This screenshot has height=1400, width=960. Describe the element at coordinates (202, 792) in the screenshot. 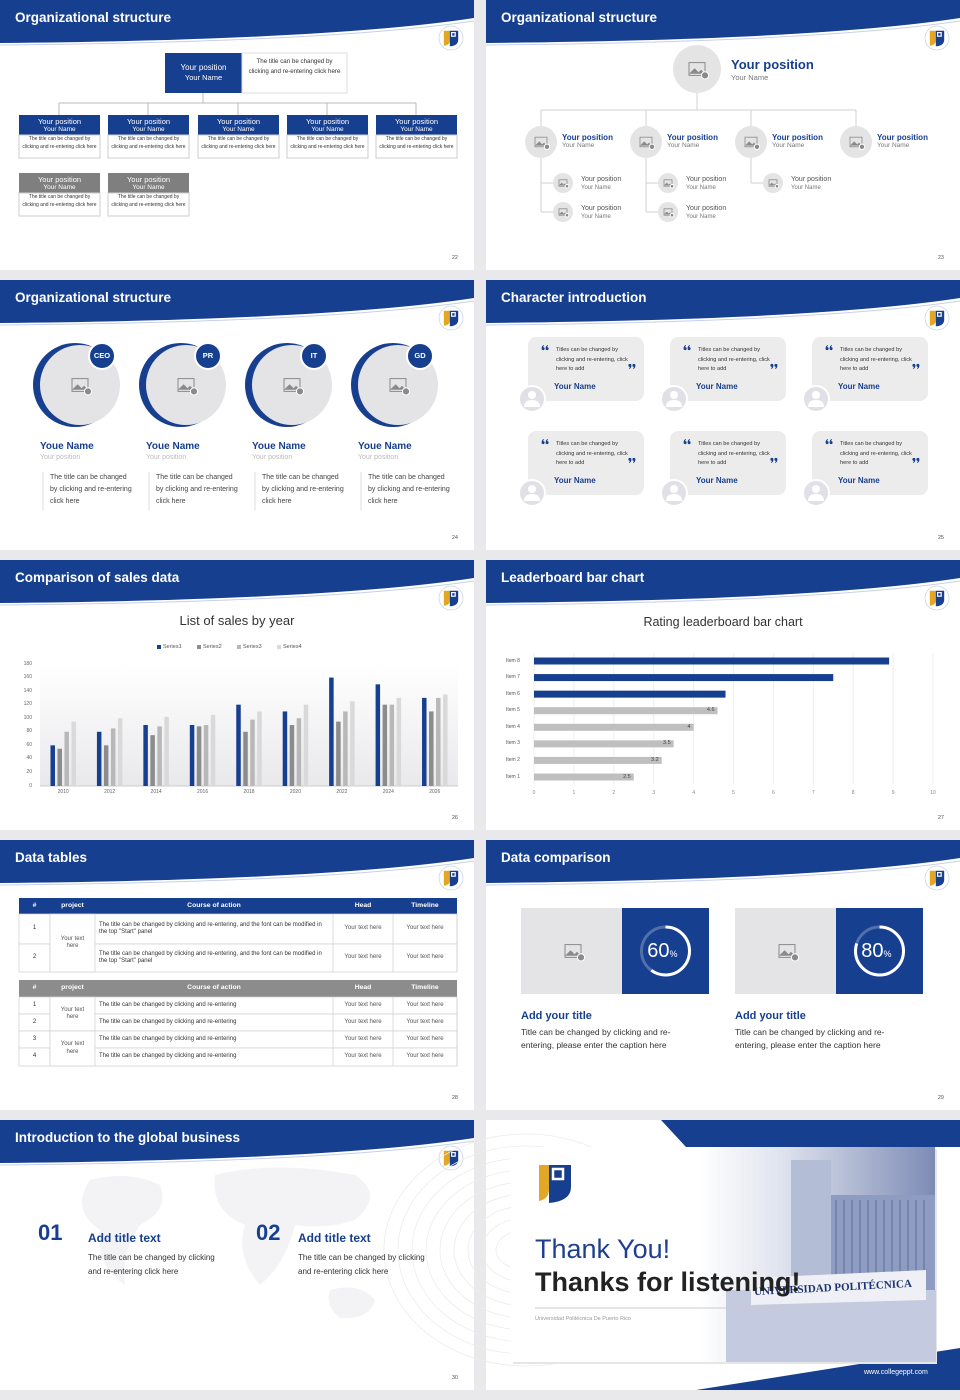

I see `x-tick-label: 2016` at that location.